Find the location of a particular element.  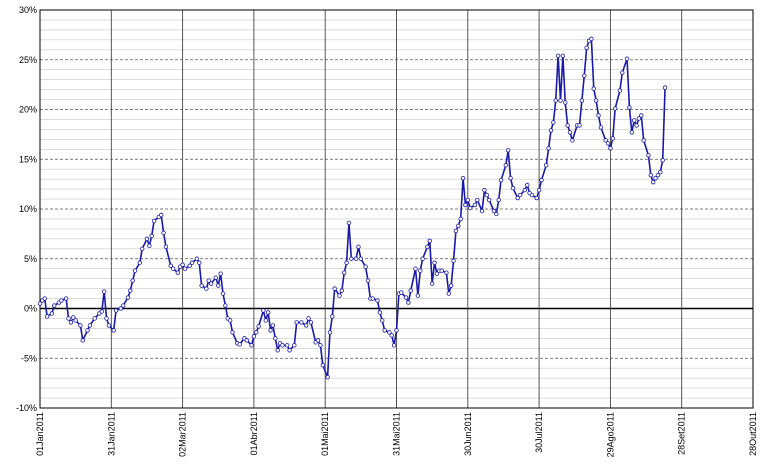

x-tick-label: 01Jan2011 is located at coordinates (40, 434).